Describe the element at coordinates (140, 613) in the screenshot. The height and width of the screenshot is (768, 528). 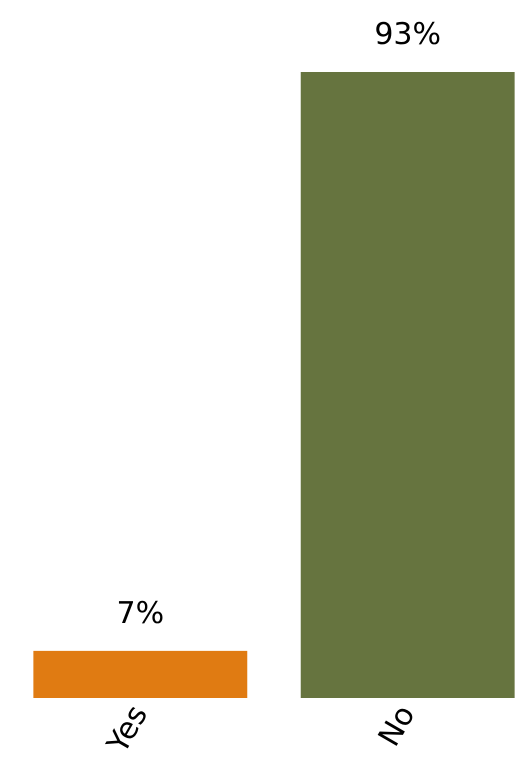
I see `data-label: 7%` at that location.